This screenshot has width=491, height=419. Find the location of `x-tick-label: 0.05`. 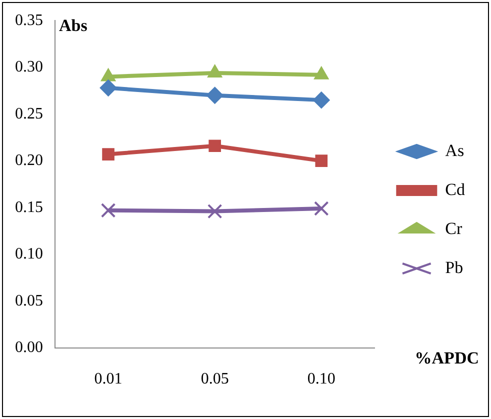

x-tick-label: 0.05 is located at coordinates (214, 379).